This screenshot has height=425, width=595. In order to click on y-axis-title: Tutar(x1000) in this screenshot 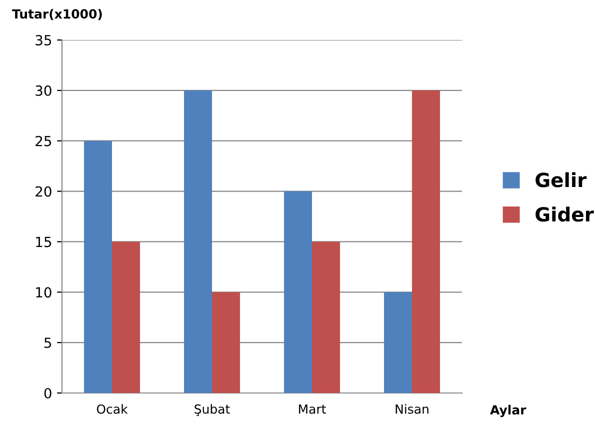, I will do `click(57, 14)`.